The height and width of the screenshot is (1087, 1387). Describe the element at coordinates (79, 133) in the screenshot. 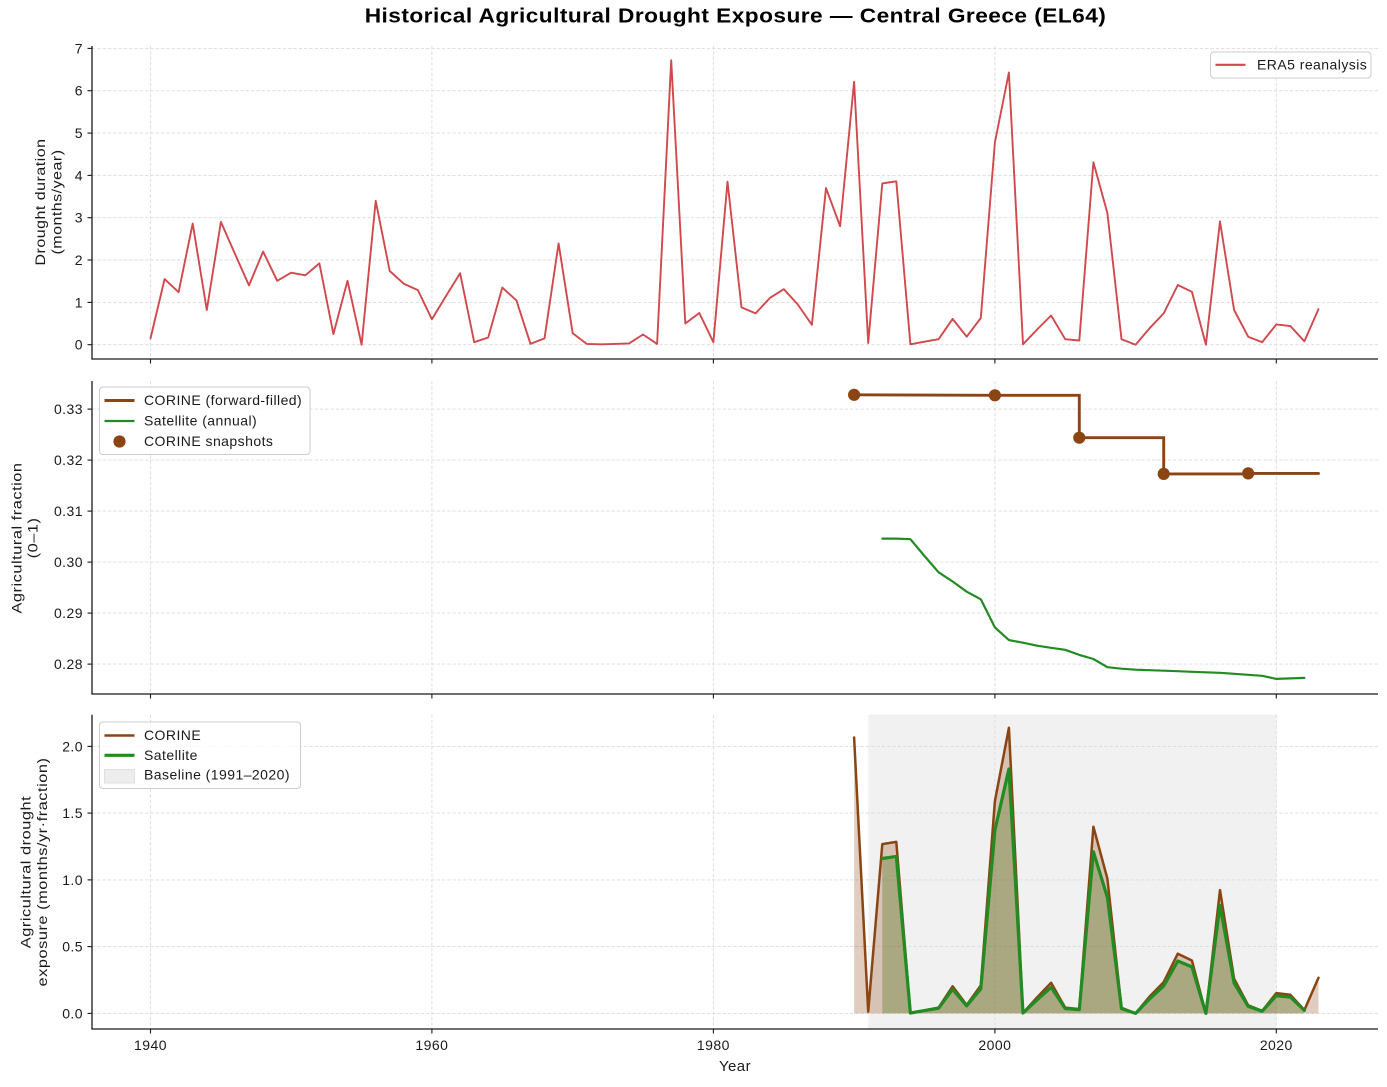

I see `svg-text: 5` at that location.